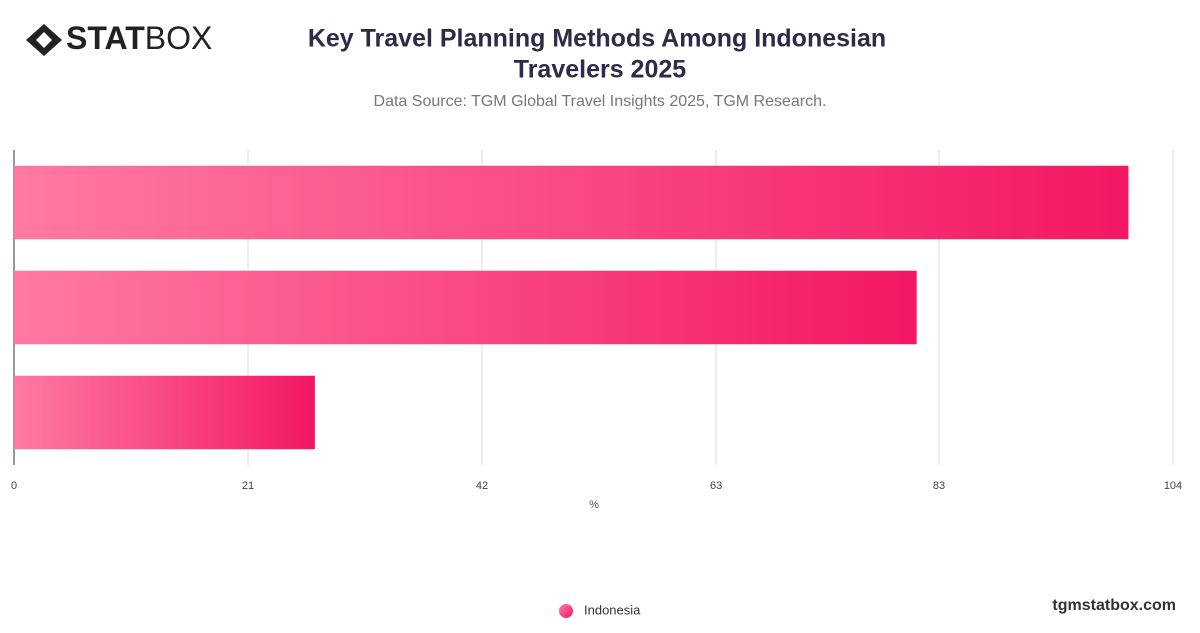  I want to click on logo-text: STATBOX, so click(139, 38).